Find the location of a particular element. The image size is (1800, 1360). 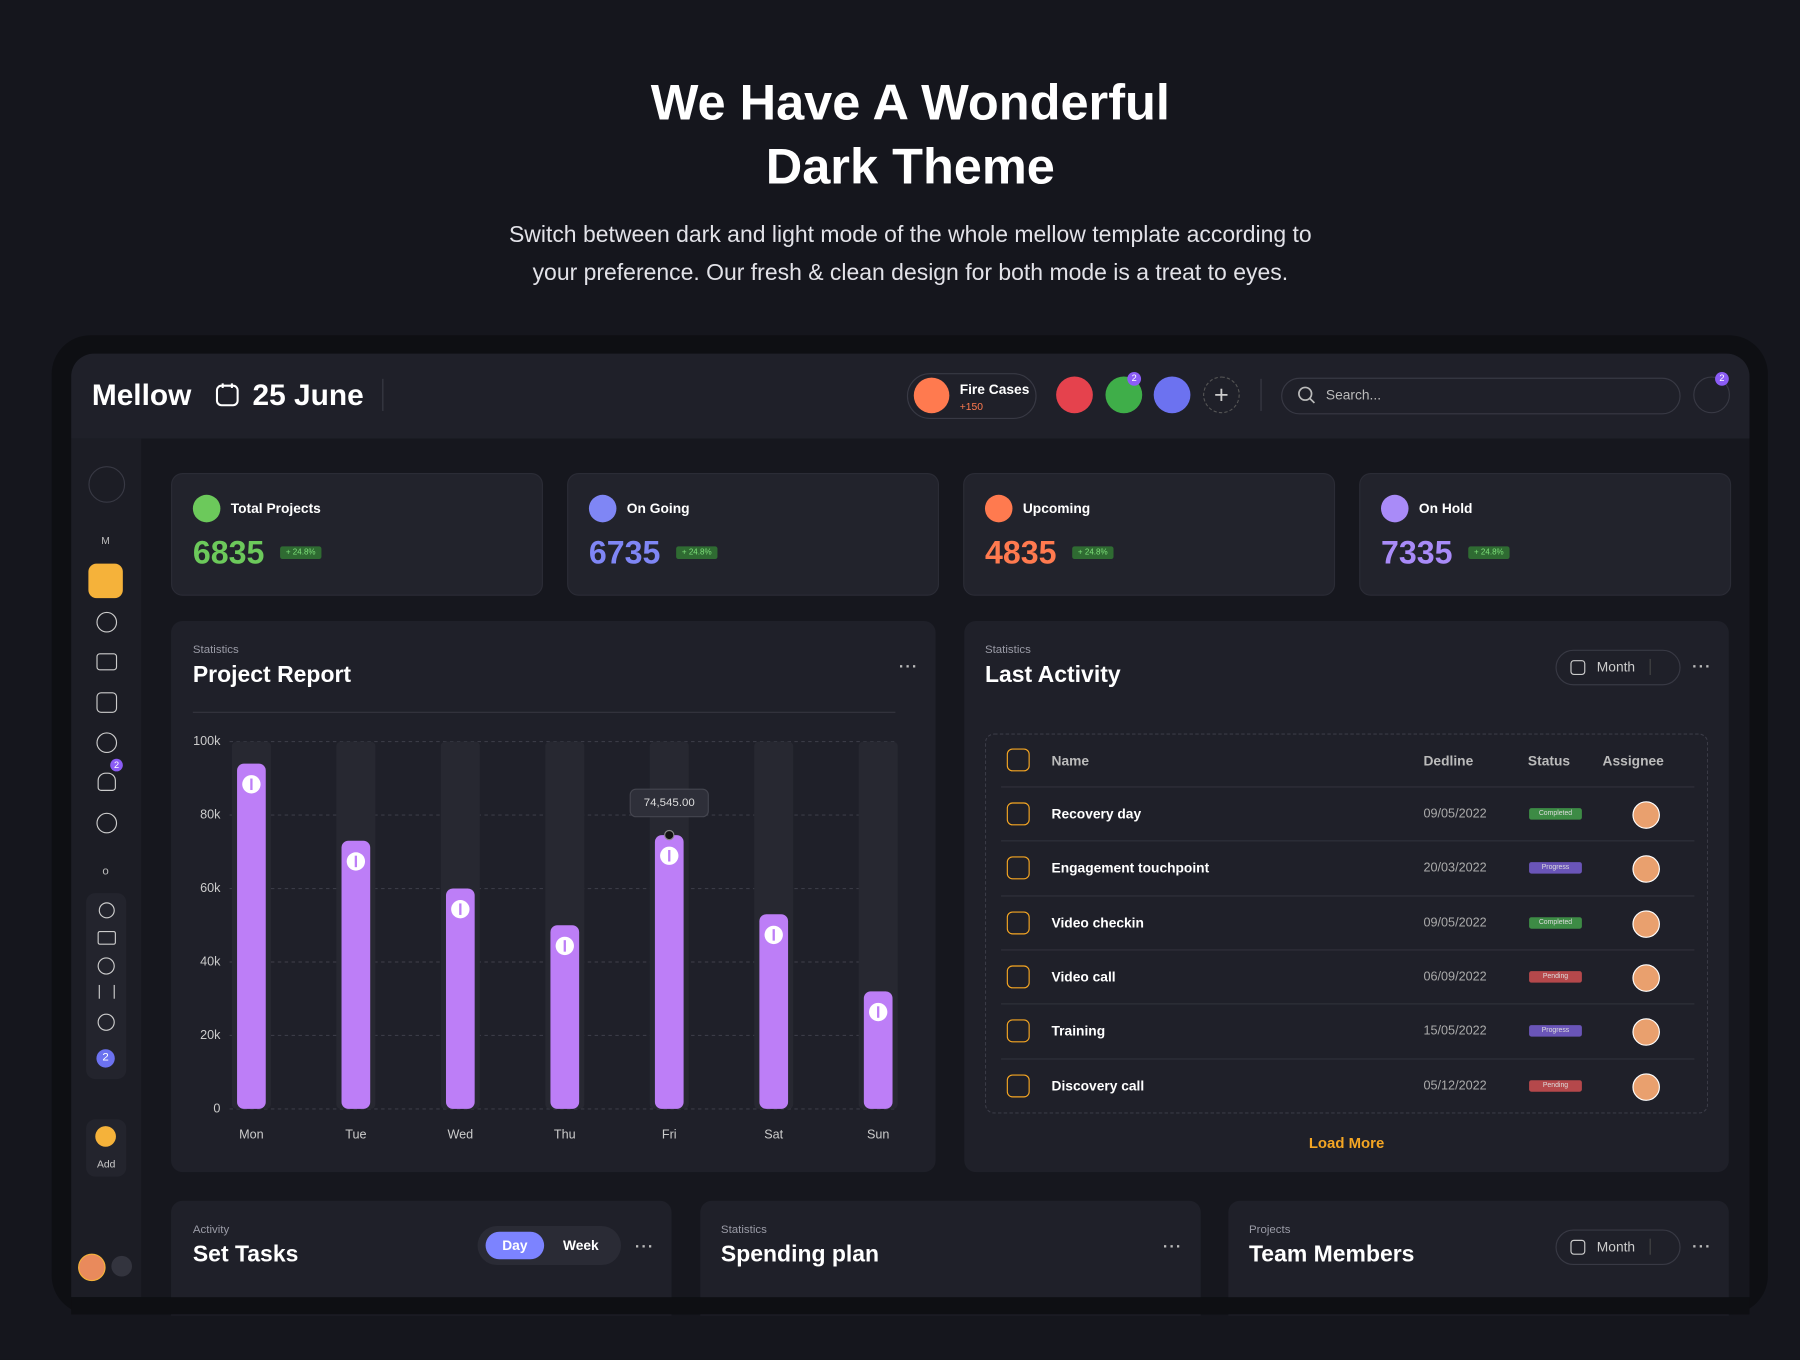

mail-badge: 2 is located at coordinates (1134, 378).